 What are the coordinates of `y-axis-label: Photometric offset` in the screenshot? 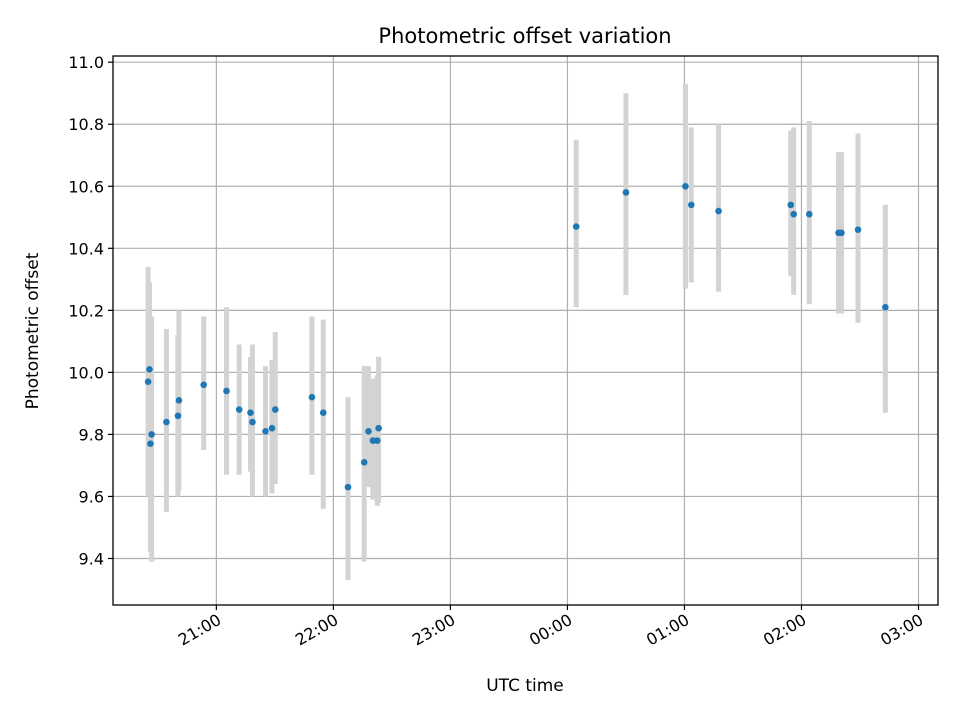 It's located at (33, 330).